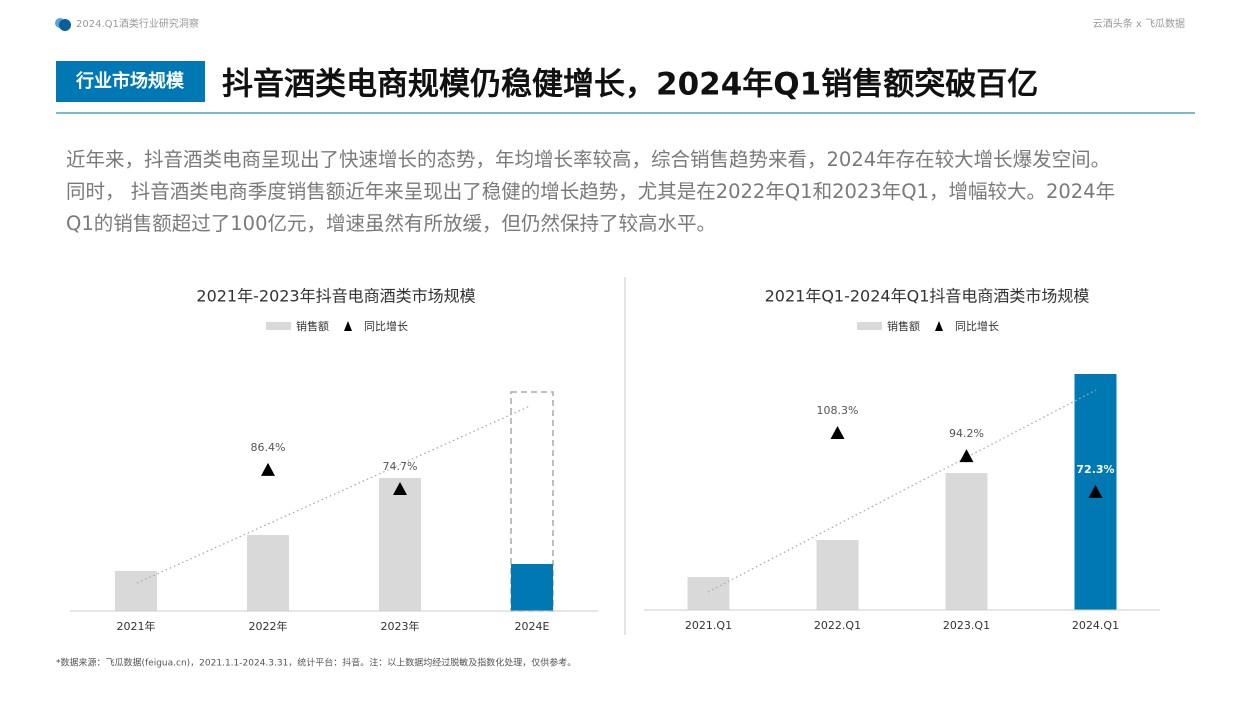  I want to click on data-label: 108.3%, so click(838, 410).